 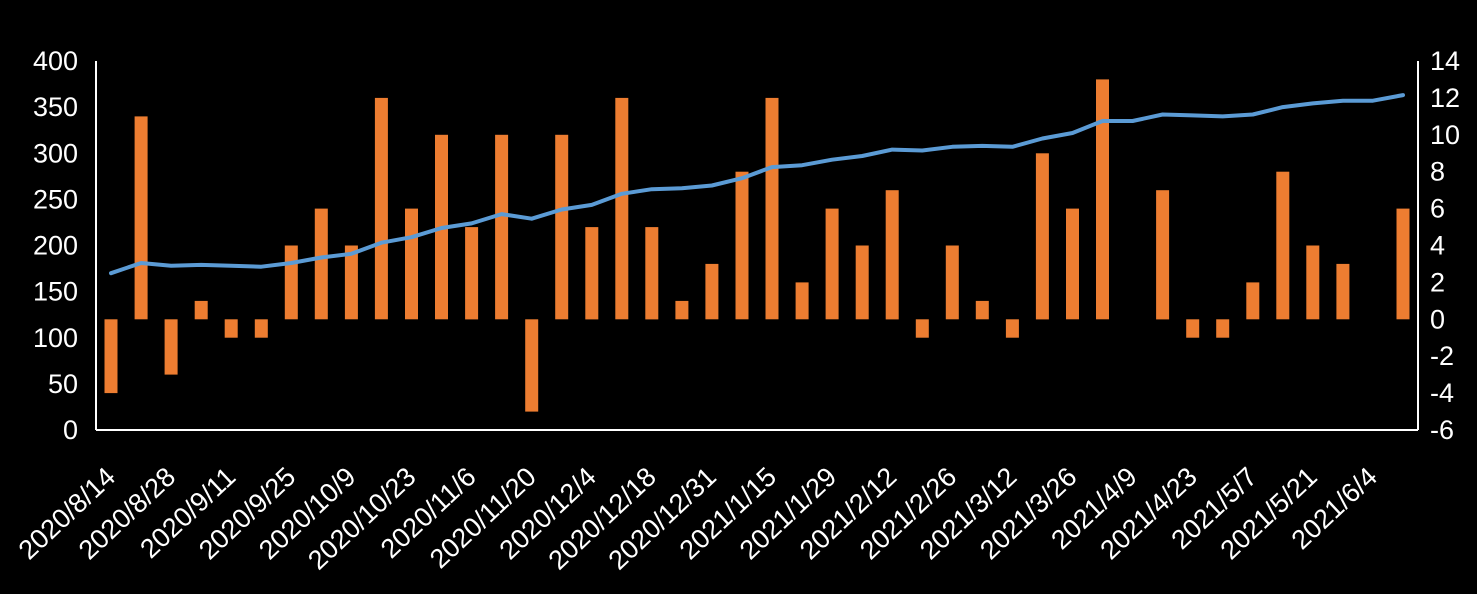 What do you see at coordinates (1445, 135) in the screenshot?
I see `right-axis-tick-label: 10` at bounding box center [1445, 135].